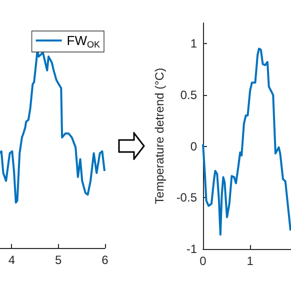 The width and height of the screenshot is (291, 291). What do you see at coordinates (58, 260) in the screenshot?
I see `x-tick-label: 5` at bounding box center [58, 260].